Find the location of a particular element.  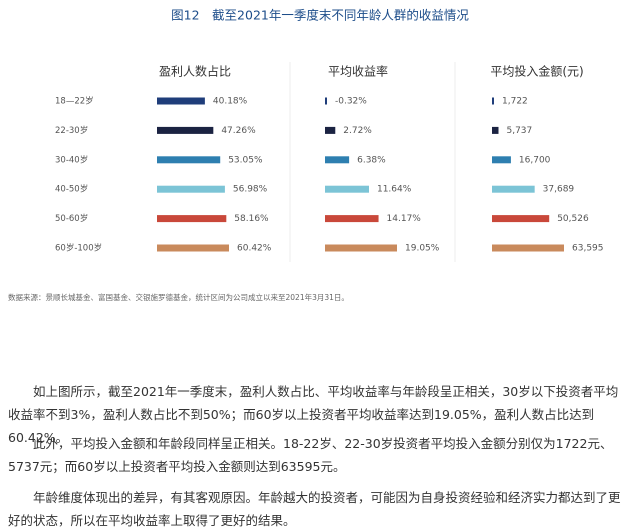

value-label: 14.17% is located at coordinates (404, 219).